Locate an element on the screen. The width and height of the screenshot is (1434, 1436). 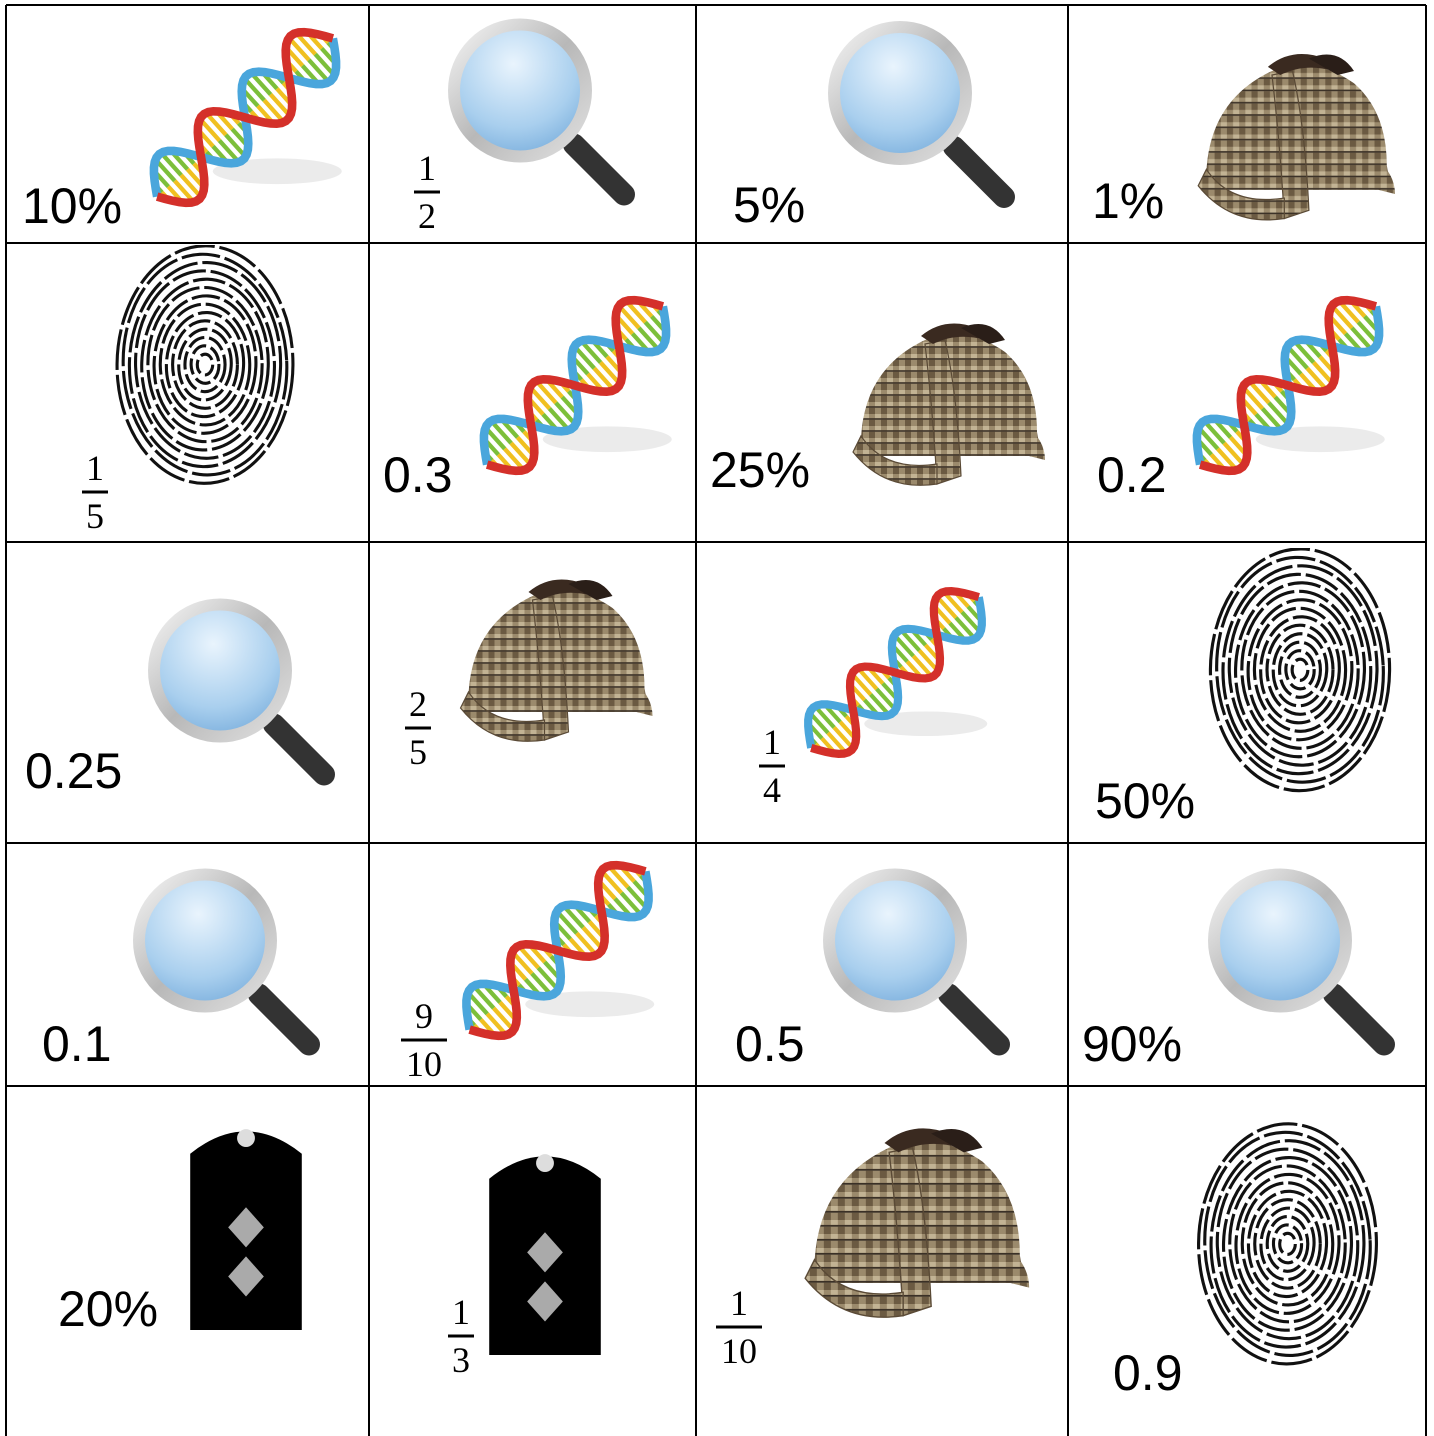
card-label: 25% is located at coordinates (760, 470).